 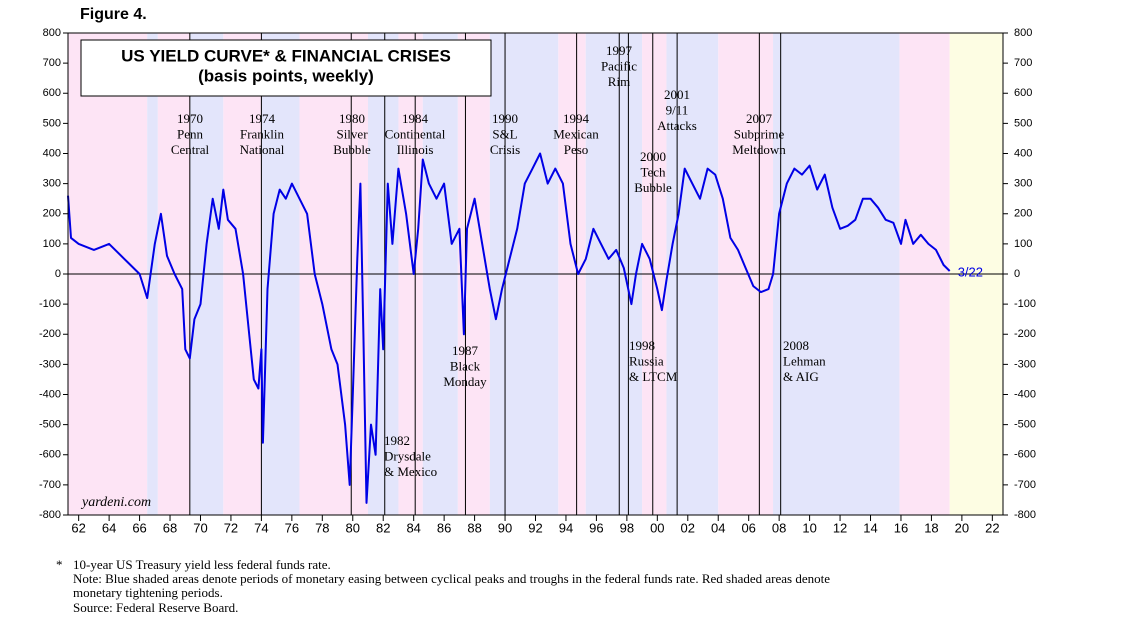 What do you see at coordinates (653, 171) in the screenshot?
I see `event-label: Tech` at bounding box center [653, 171].